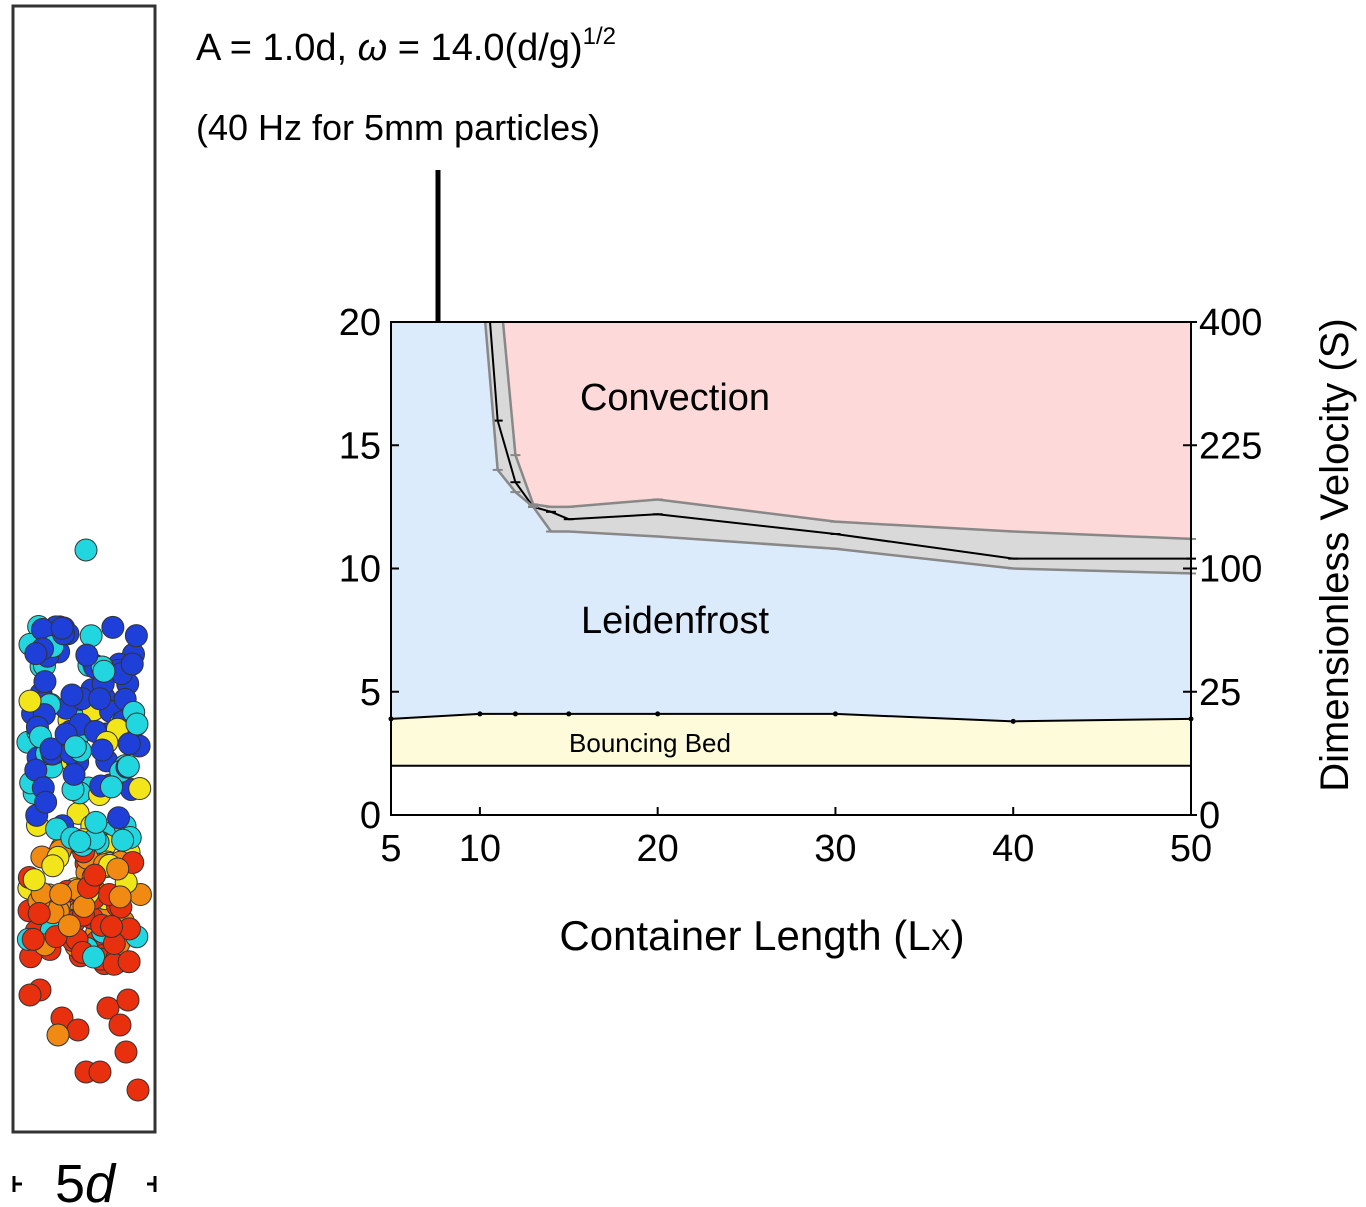 The width and height of the screenshot is (1366, 1207). Describe the element at coordinates (675, 621) in the screenshot. I see `region-label: Leidenfrost` at that location.